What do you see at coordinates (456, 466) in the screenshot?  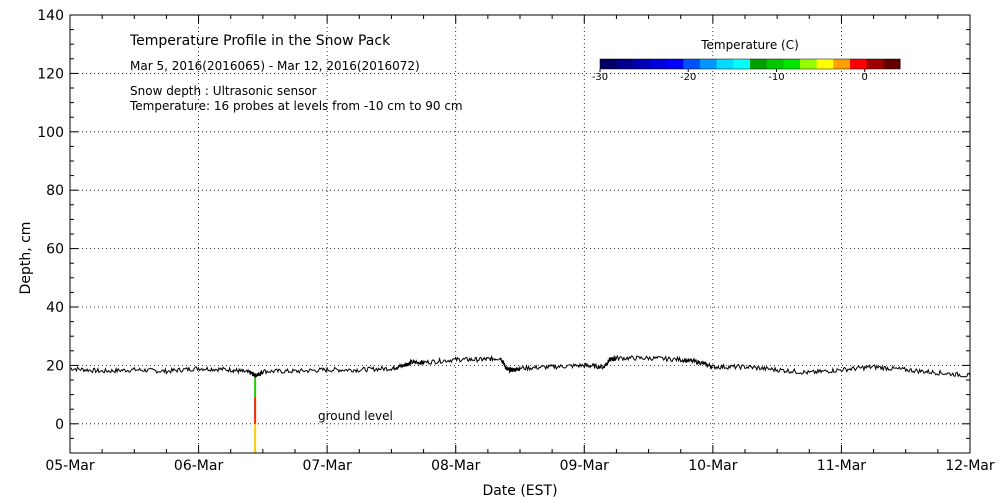 I see `x-tick-label: 08-Mar` at bounding box center [456, 466].